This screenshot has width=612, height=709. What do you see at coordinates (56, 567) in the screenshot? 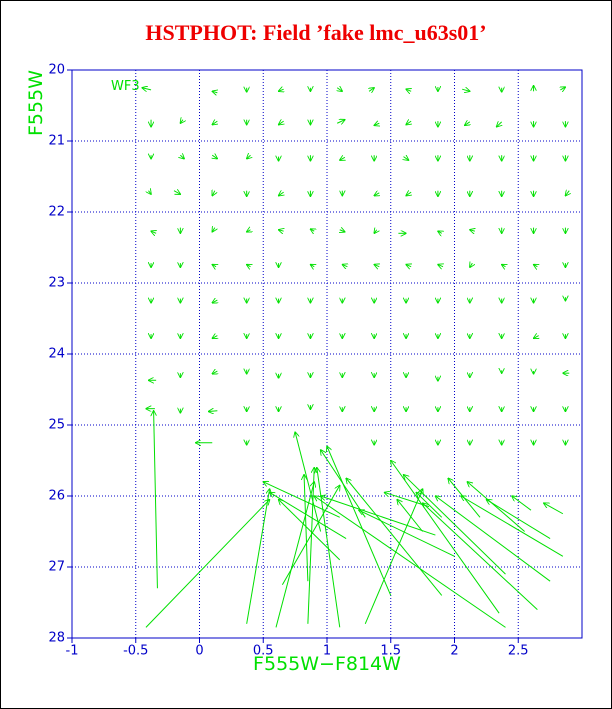
I see `y-tick-label: 27` at bounding box center [56, 567].